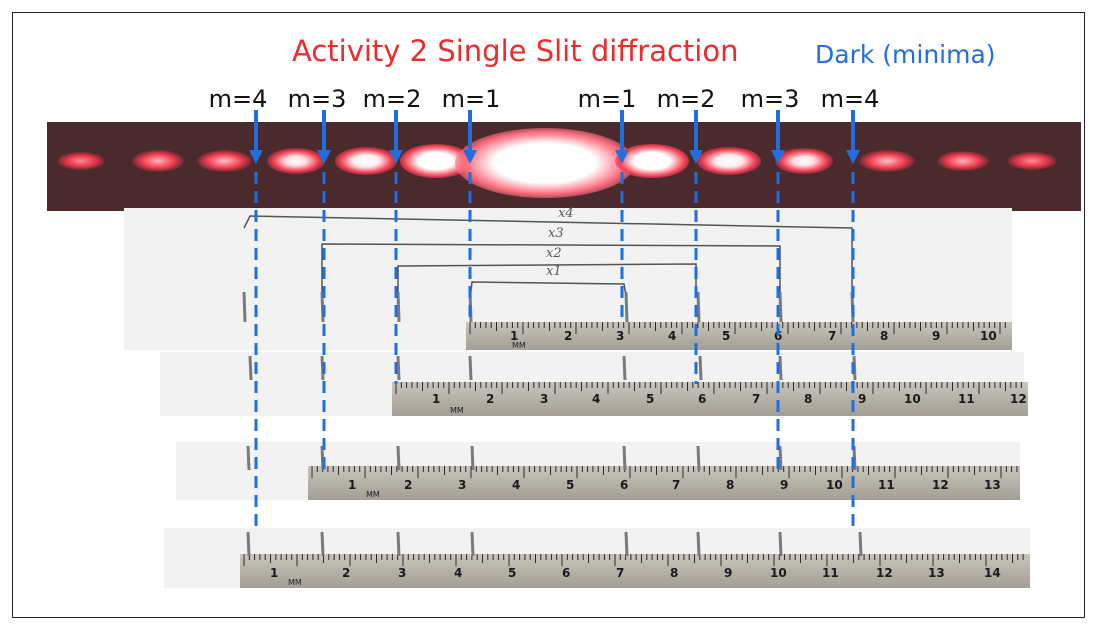  I want to click on ruler-number: 11, so click(830, 573).